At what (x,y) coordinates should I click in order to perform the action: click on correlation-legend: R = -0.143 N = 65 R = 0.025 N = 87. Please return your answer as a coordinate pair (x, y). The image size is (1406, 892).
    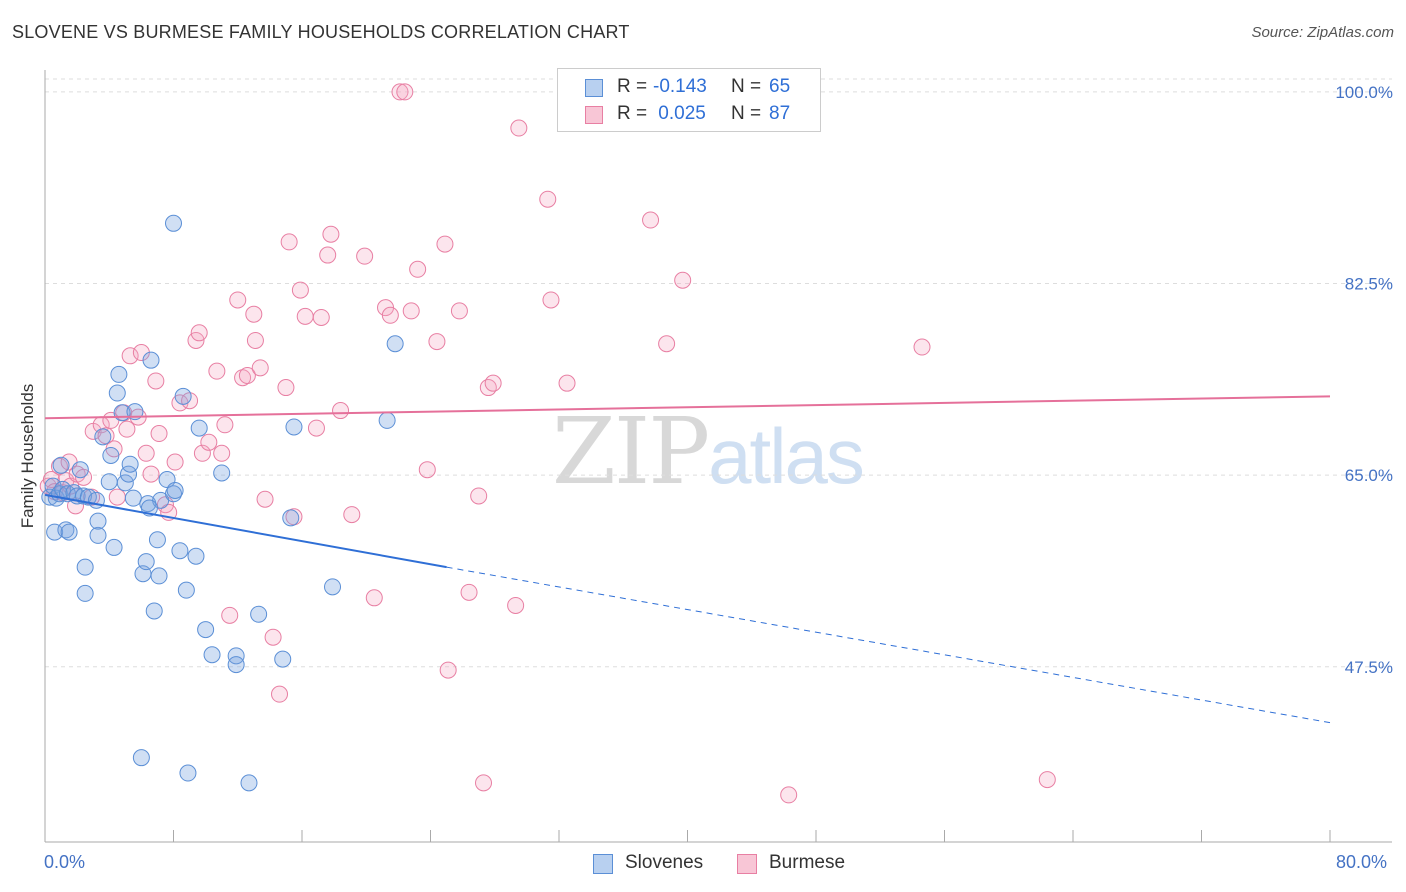
    Looking at the image, I should click on (689, 100).